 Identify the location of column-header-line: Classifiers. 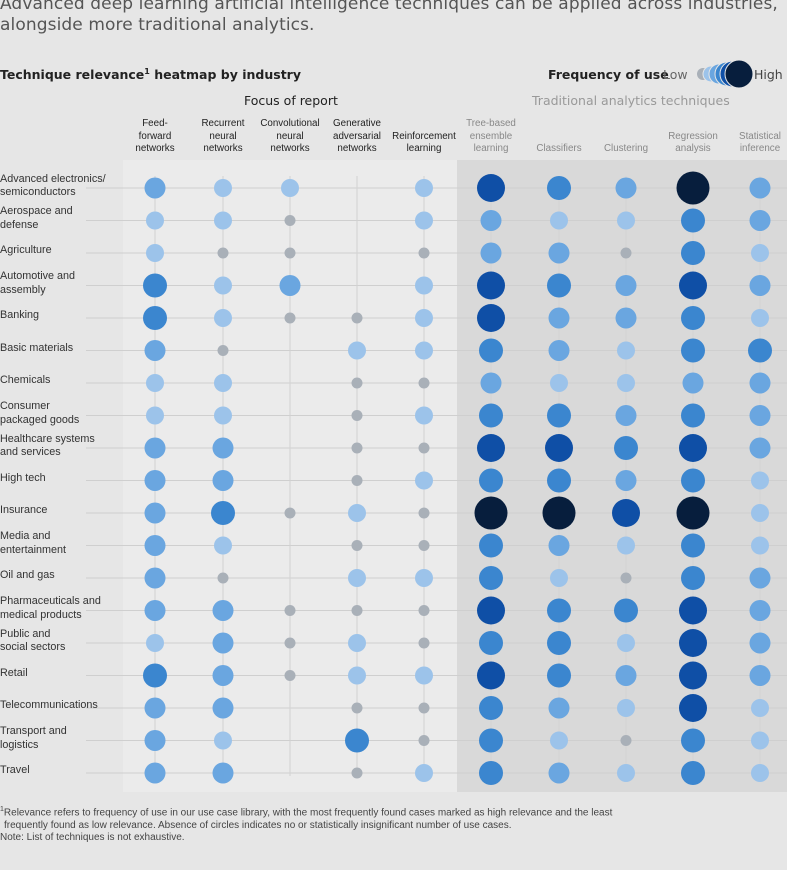
(559, 148).